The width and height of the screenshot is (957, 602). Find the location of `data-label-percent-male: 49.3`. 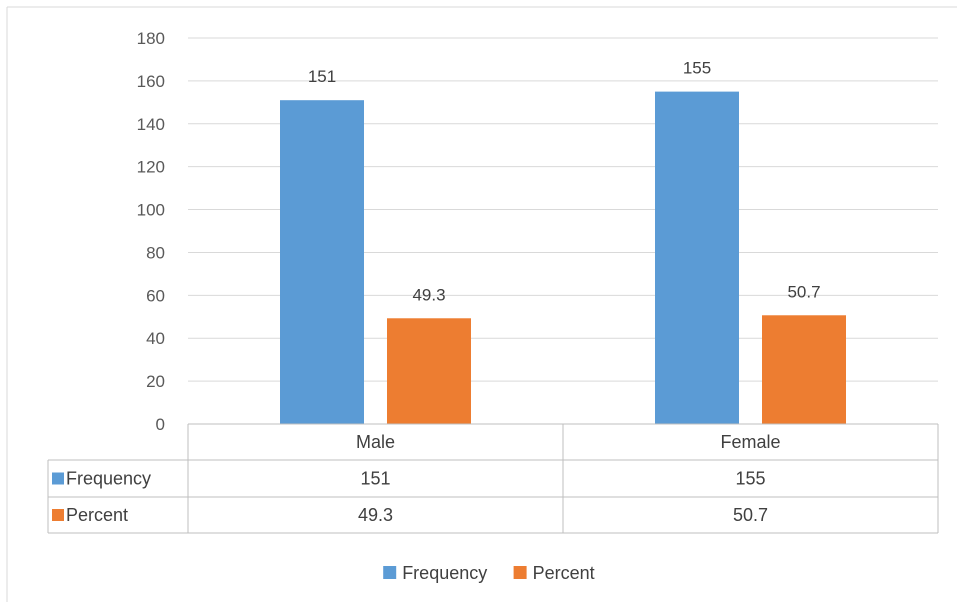

data-label-percent-male: 49.3 is located at coordinates (428, 294).